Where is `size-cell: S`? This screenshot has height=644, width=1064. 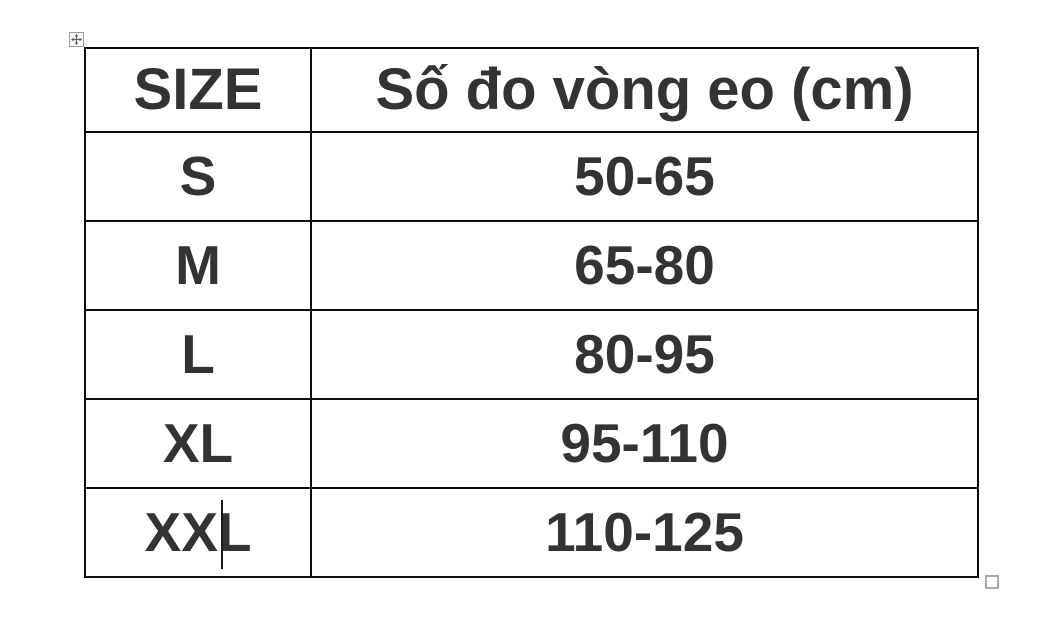
size-cell: S is located at coordinates (198, 176).